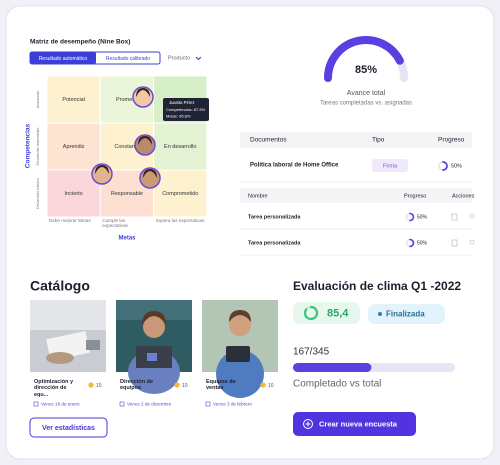 The height and width of the screenshot is (465, 500). What do you see at coordinates (356, 140) in the screenshot?
I see `table-header` at bounding box center [356, 140].